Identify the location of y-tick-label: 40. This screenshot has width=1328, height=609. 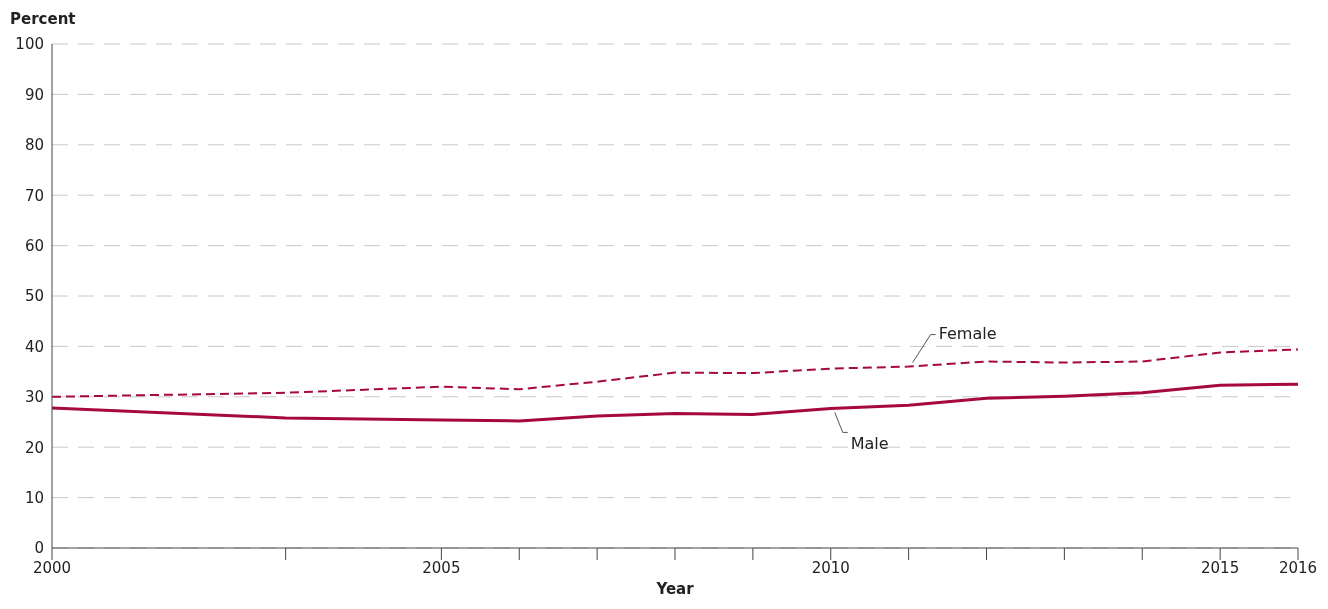
(34, 346).